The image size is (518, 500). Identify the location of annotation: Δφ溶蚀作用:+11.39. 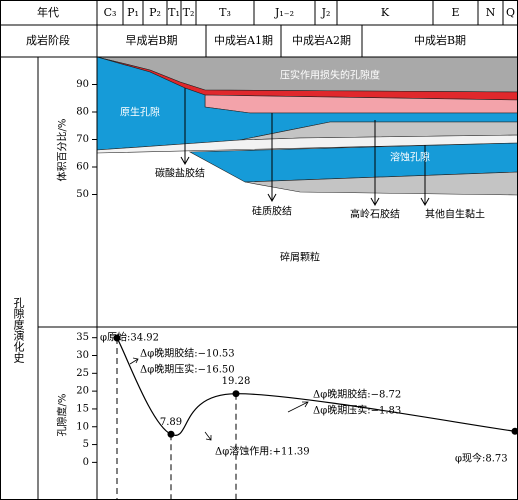
(262, 451).